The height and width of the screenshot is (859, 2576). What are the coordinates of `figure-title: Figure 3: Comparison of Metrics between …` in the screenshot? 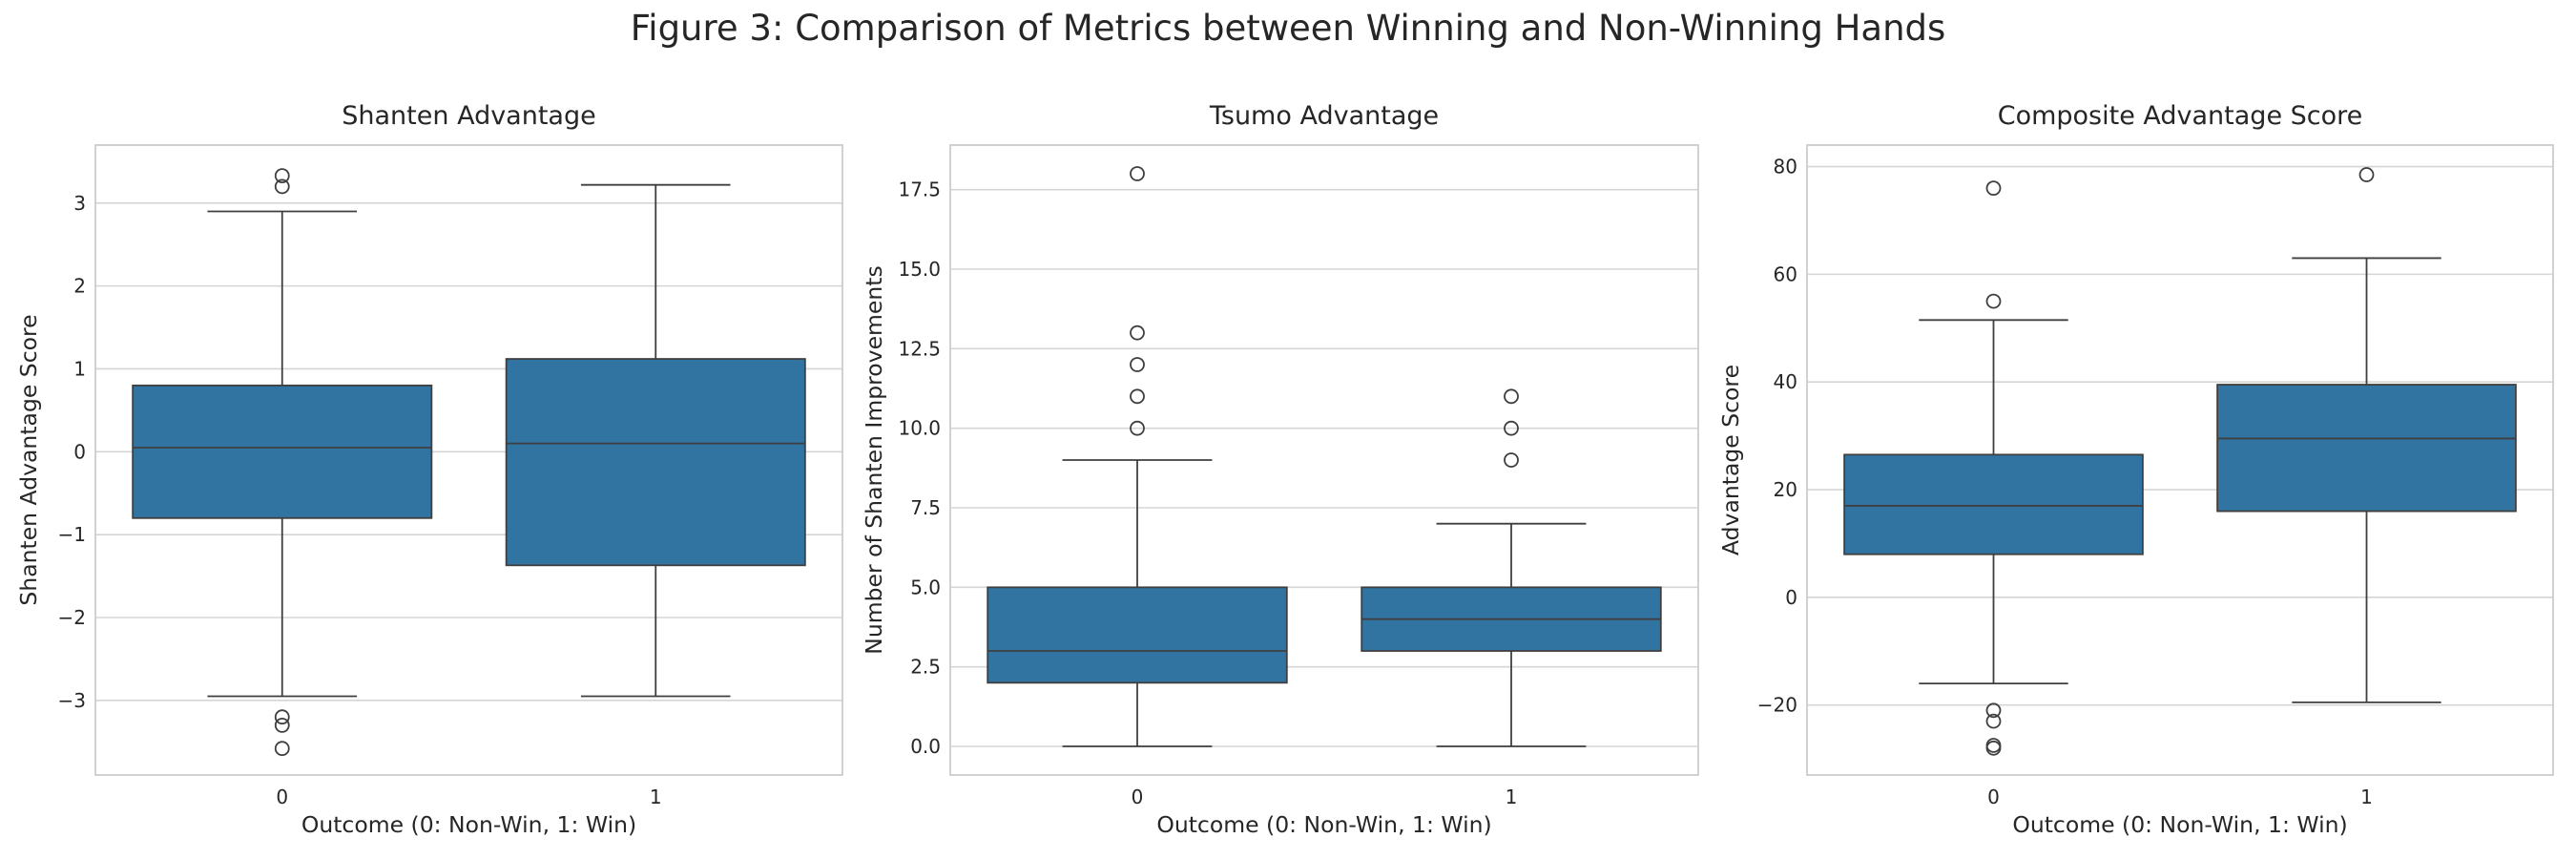 It's located at (1288, 28).